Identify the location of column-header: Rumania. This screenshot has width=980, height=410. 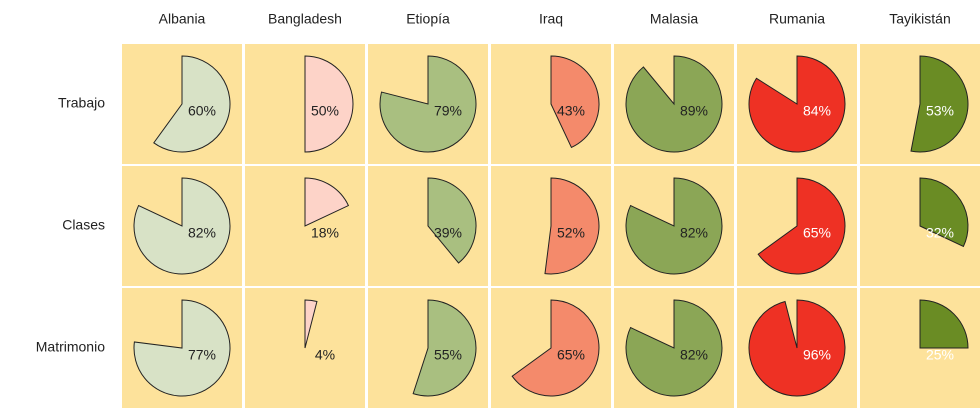
(797, 19).